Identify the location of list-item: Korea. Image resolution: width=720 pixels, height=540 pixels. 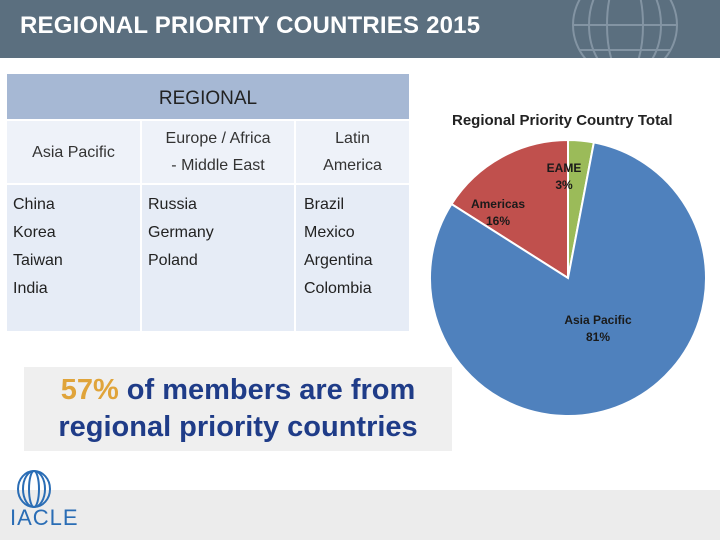
(34, 232).